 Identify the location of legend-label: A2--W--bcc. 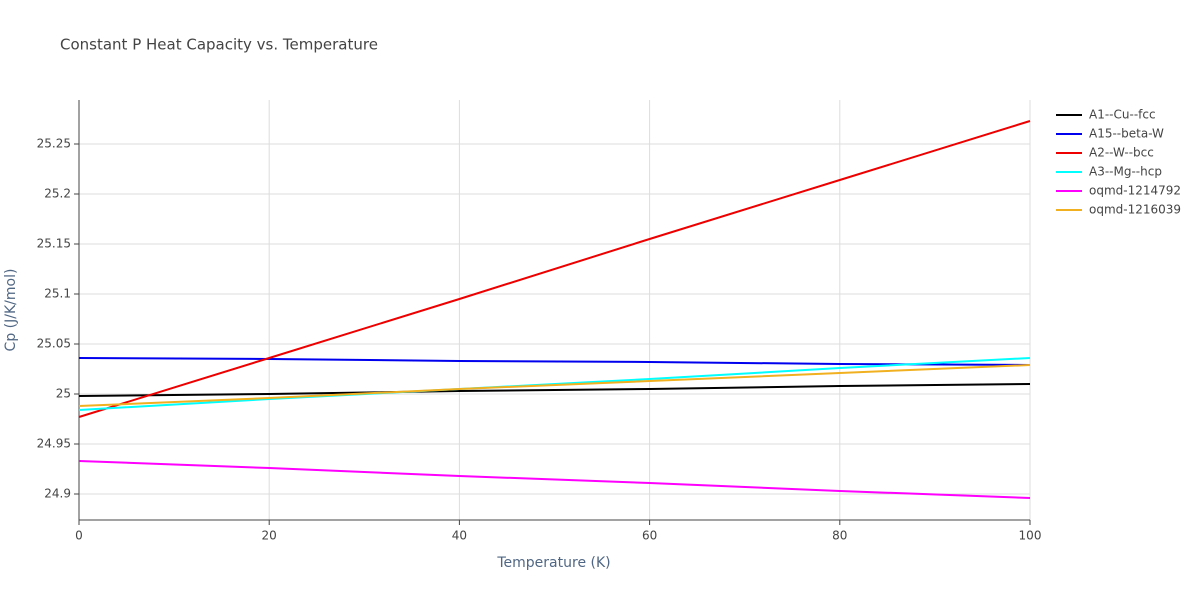
(1121, 153).